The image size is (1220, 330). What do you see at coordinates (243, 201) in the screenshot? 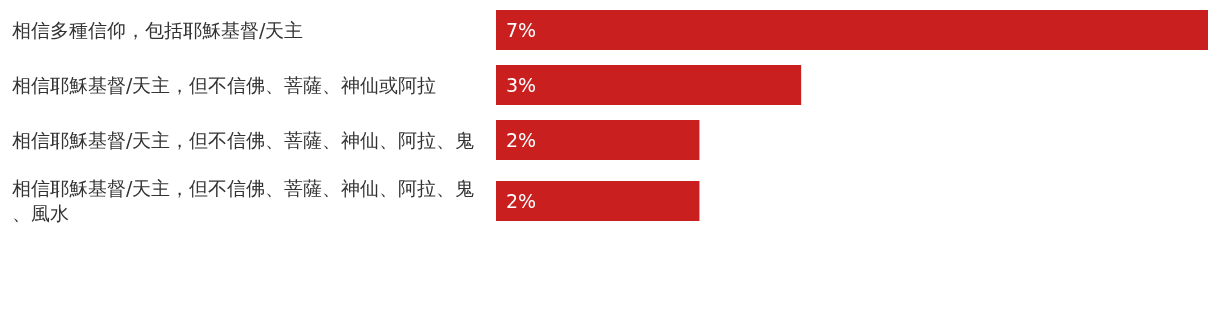
I see `y-tick-label: 相信耶穌基督/天主，但不信佛、菩薩、神仙、阿拉、鬼、風水` at bounding box center [243, 201].